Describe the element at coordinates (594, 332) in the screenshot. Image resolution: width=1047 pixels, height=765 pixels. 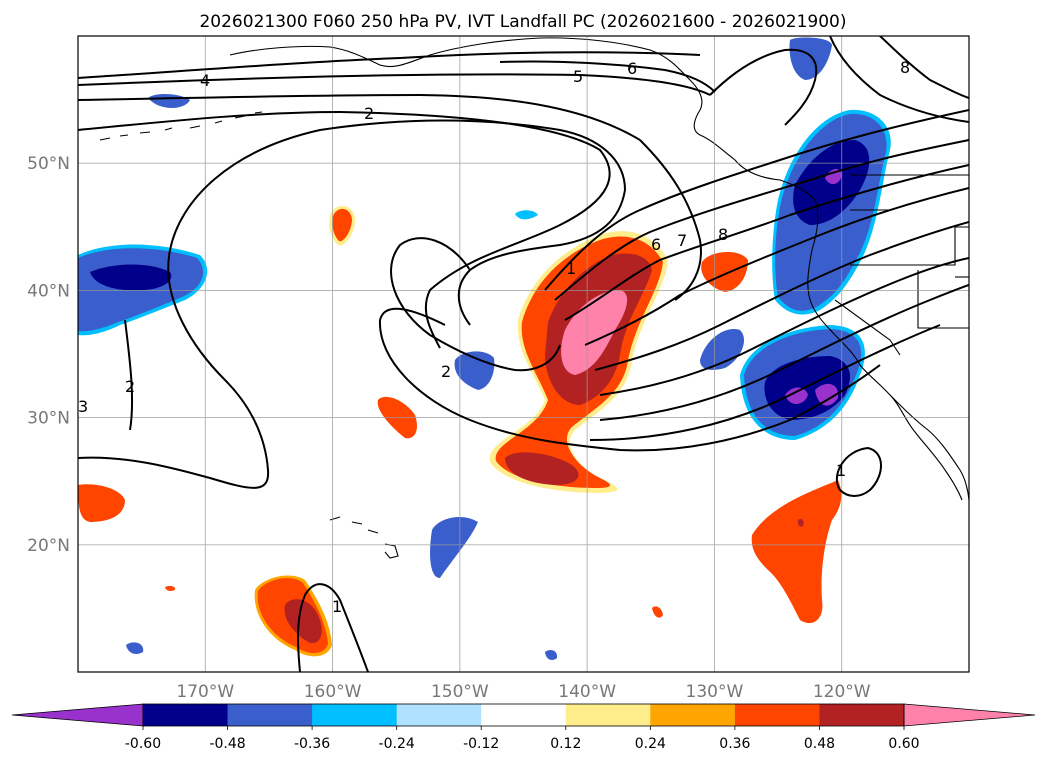
I see `positive-plume-pink` at that location.